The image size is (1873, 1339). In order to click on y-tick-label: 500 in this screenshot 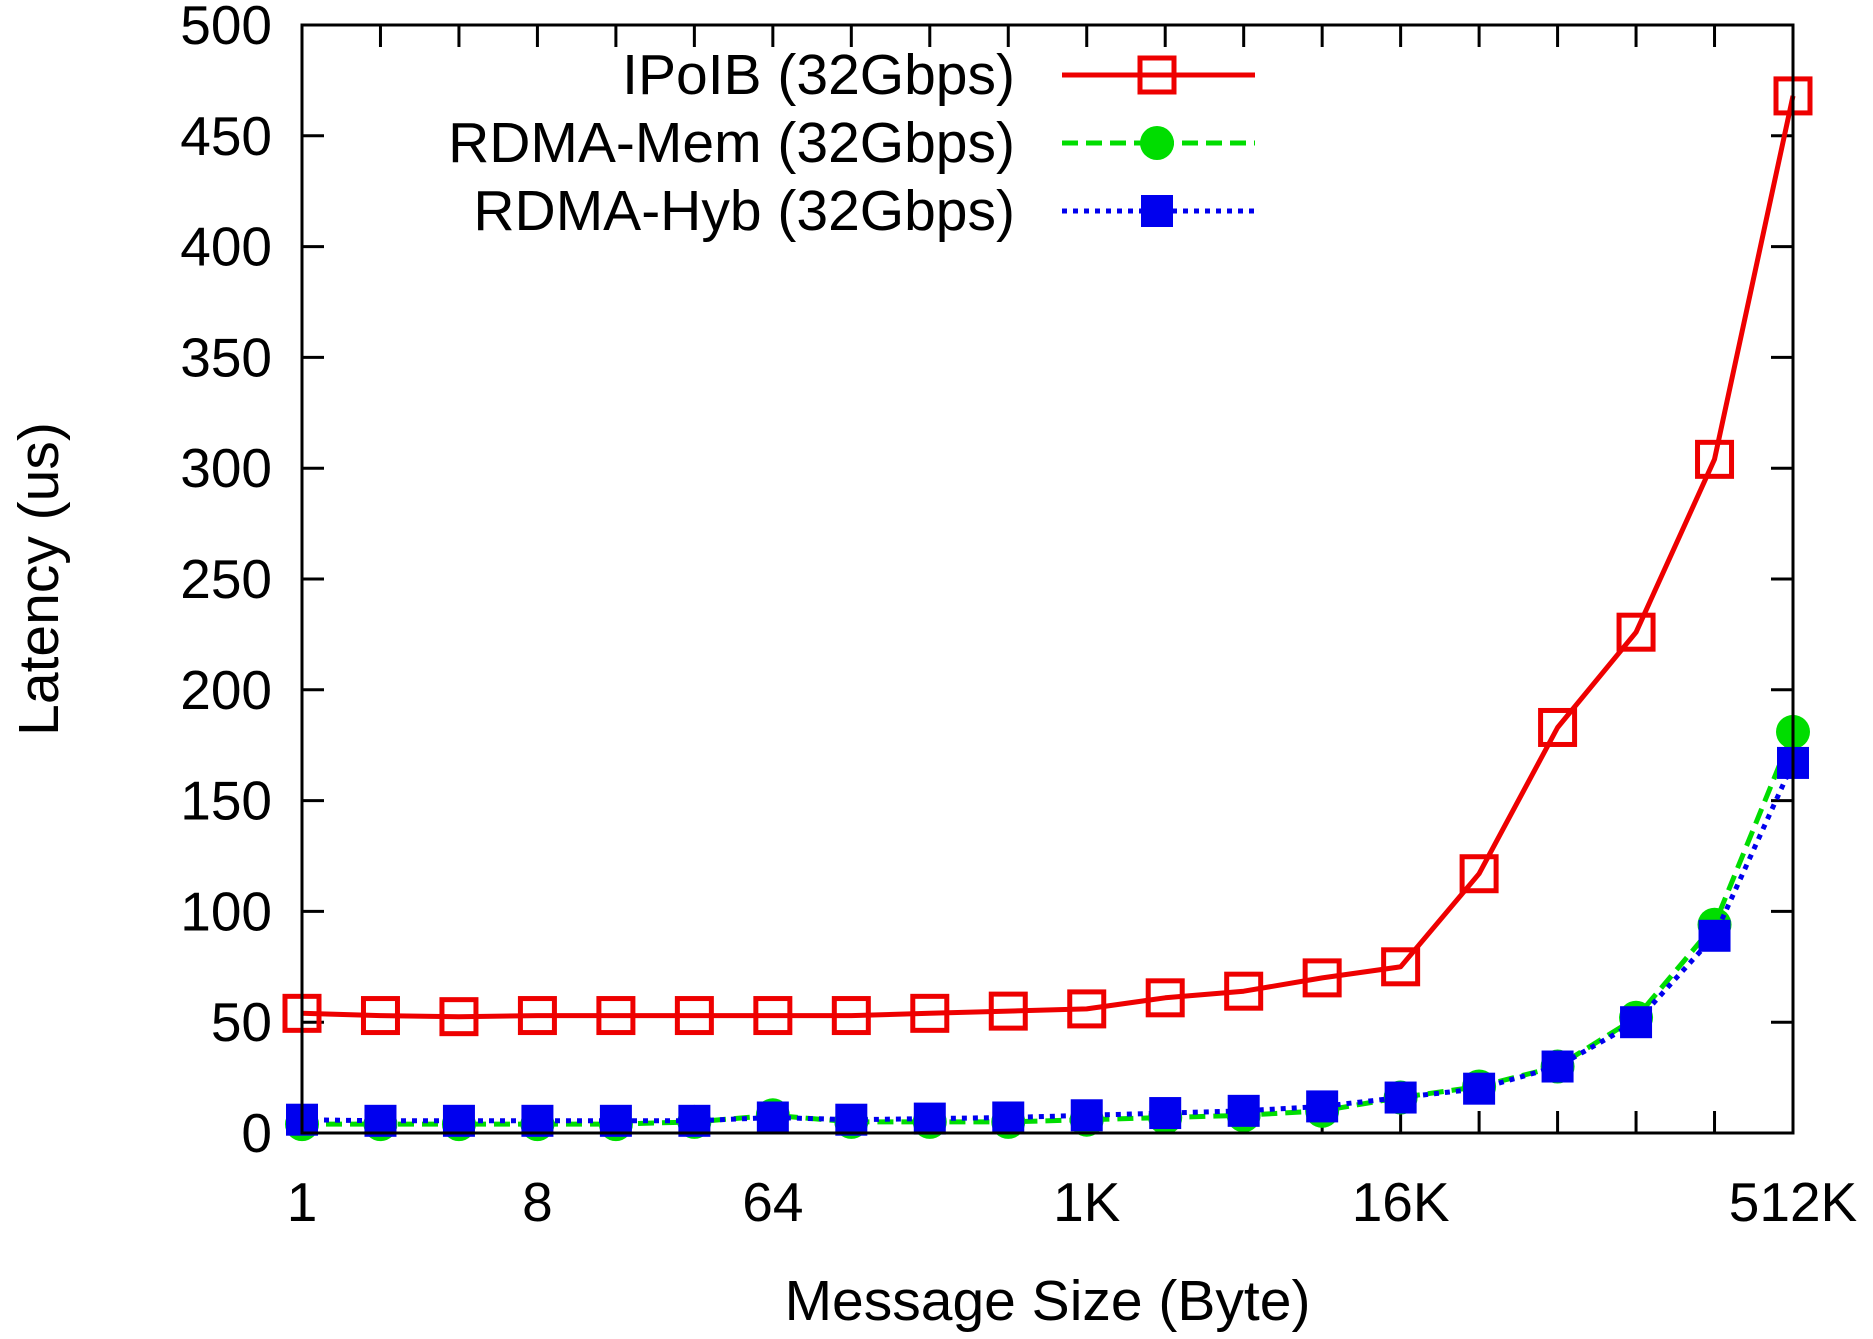, I will do `click(226, 28)`.